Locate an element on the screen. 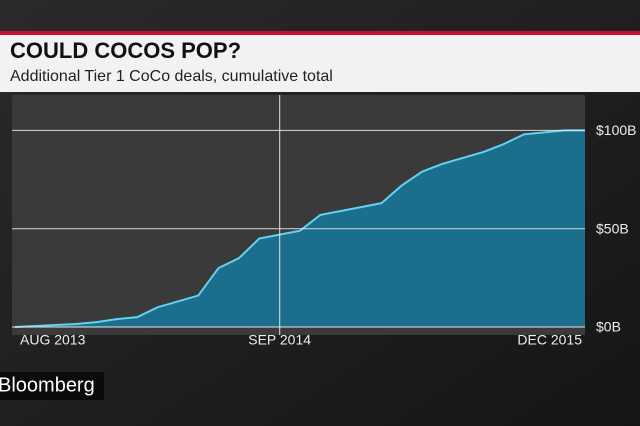 Image resolution: width=640 pixels, height=426 pixels. red-stripe is located at coordinates (320, 33).